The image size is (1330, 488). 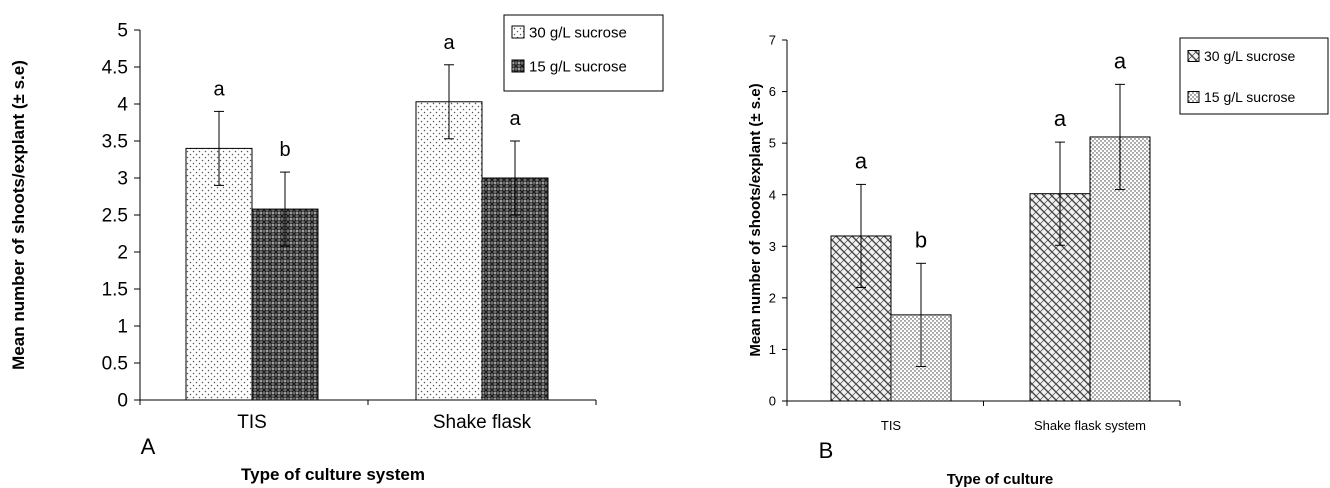 What do you see at coordinates (772, 91) in the screenshot?
I see `y-tick-label: 6` at bounding box center [772, 91].